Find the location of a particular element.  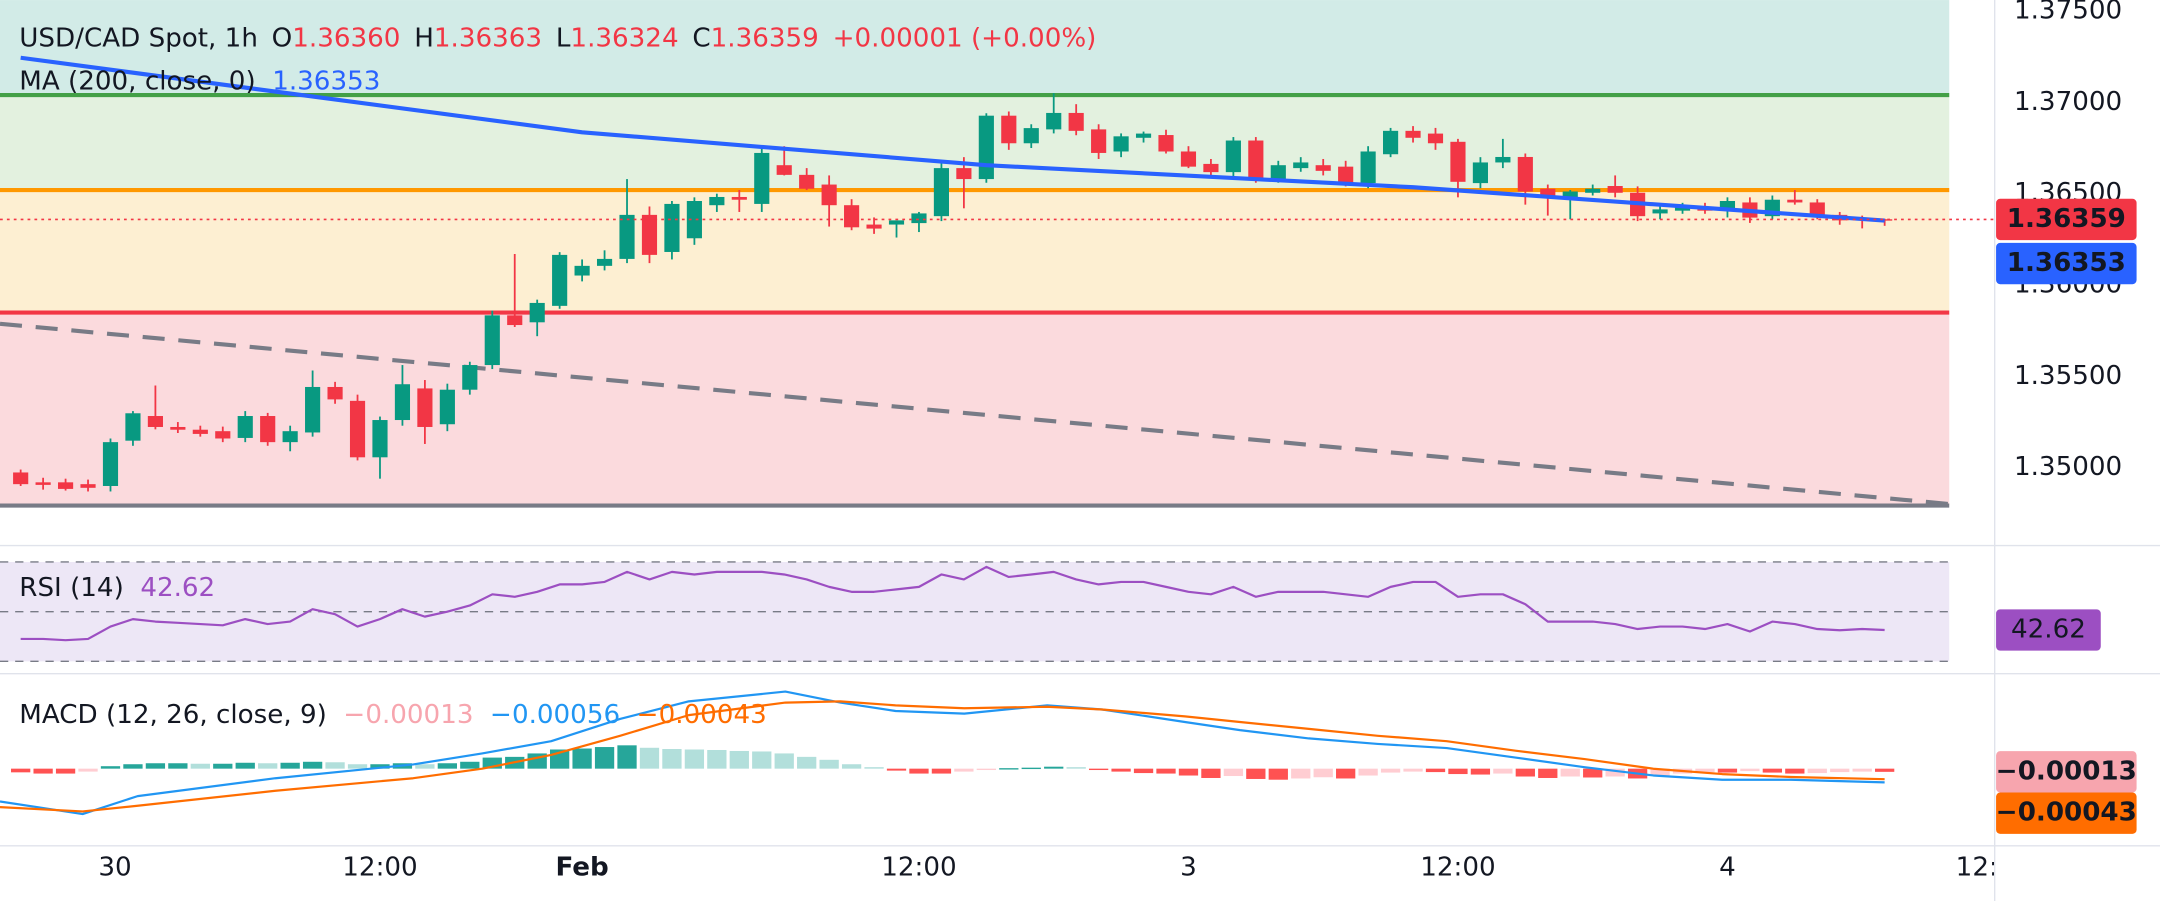

ma-value: 1.36353 is located at coordinates (326, 81).